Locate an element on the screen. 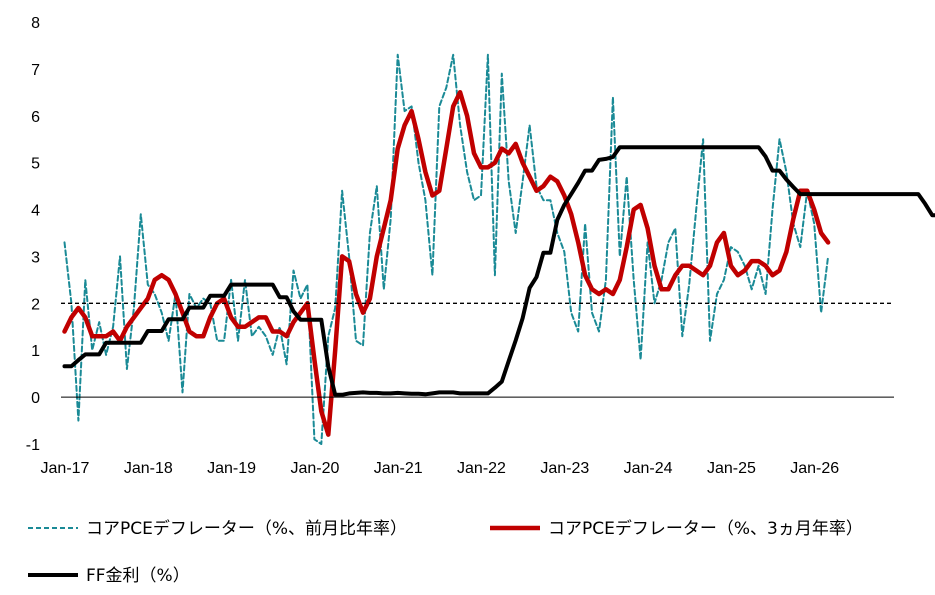 This screenshot has height=595, width=935. x-tick-label: Jan-26 is located at coordinates (814, 468).